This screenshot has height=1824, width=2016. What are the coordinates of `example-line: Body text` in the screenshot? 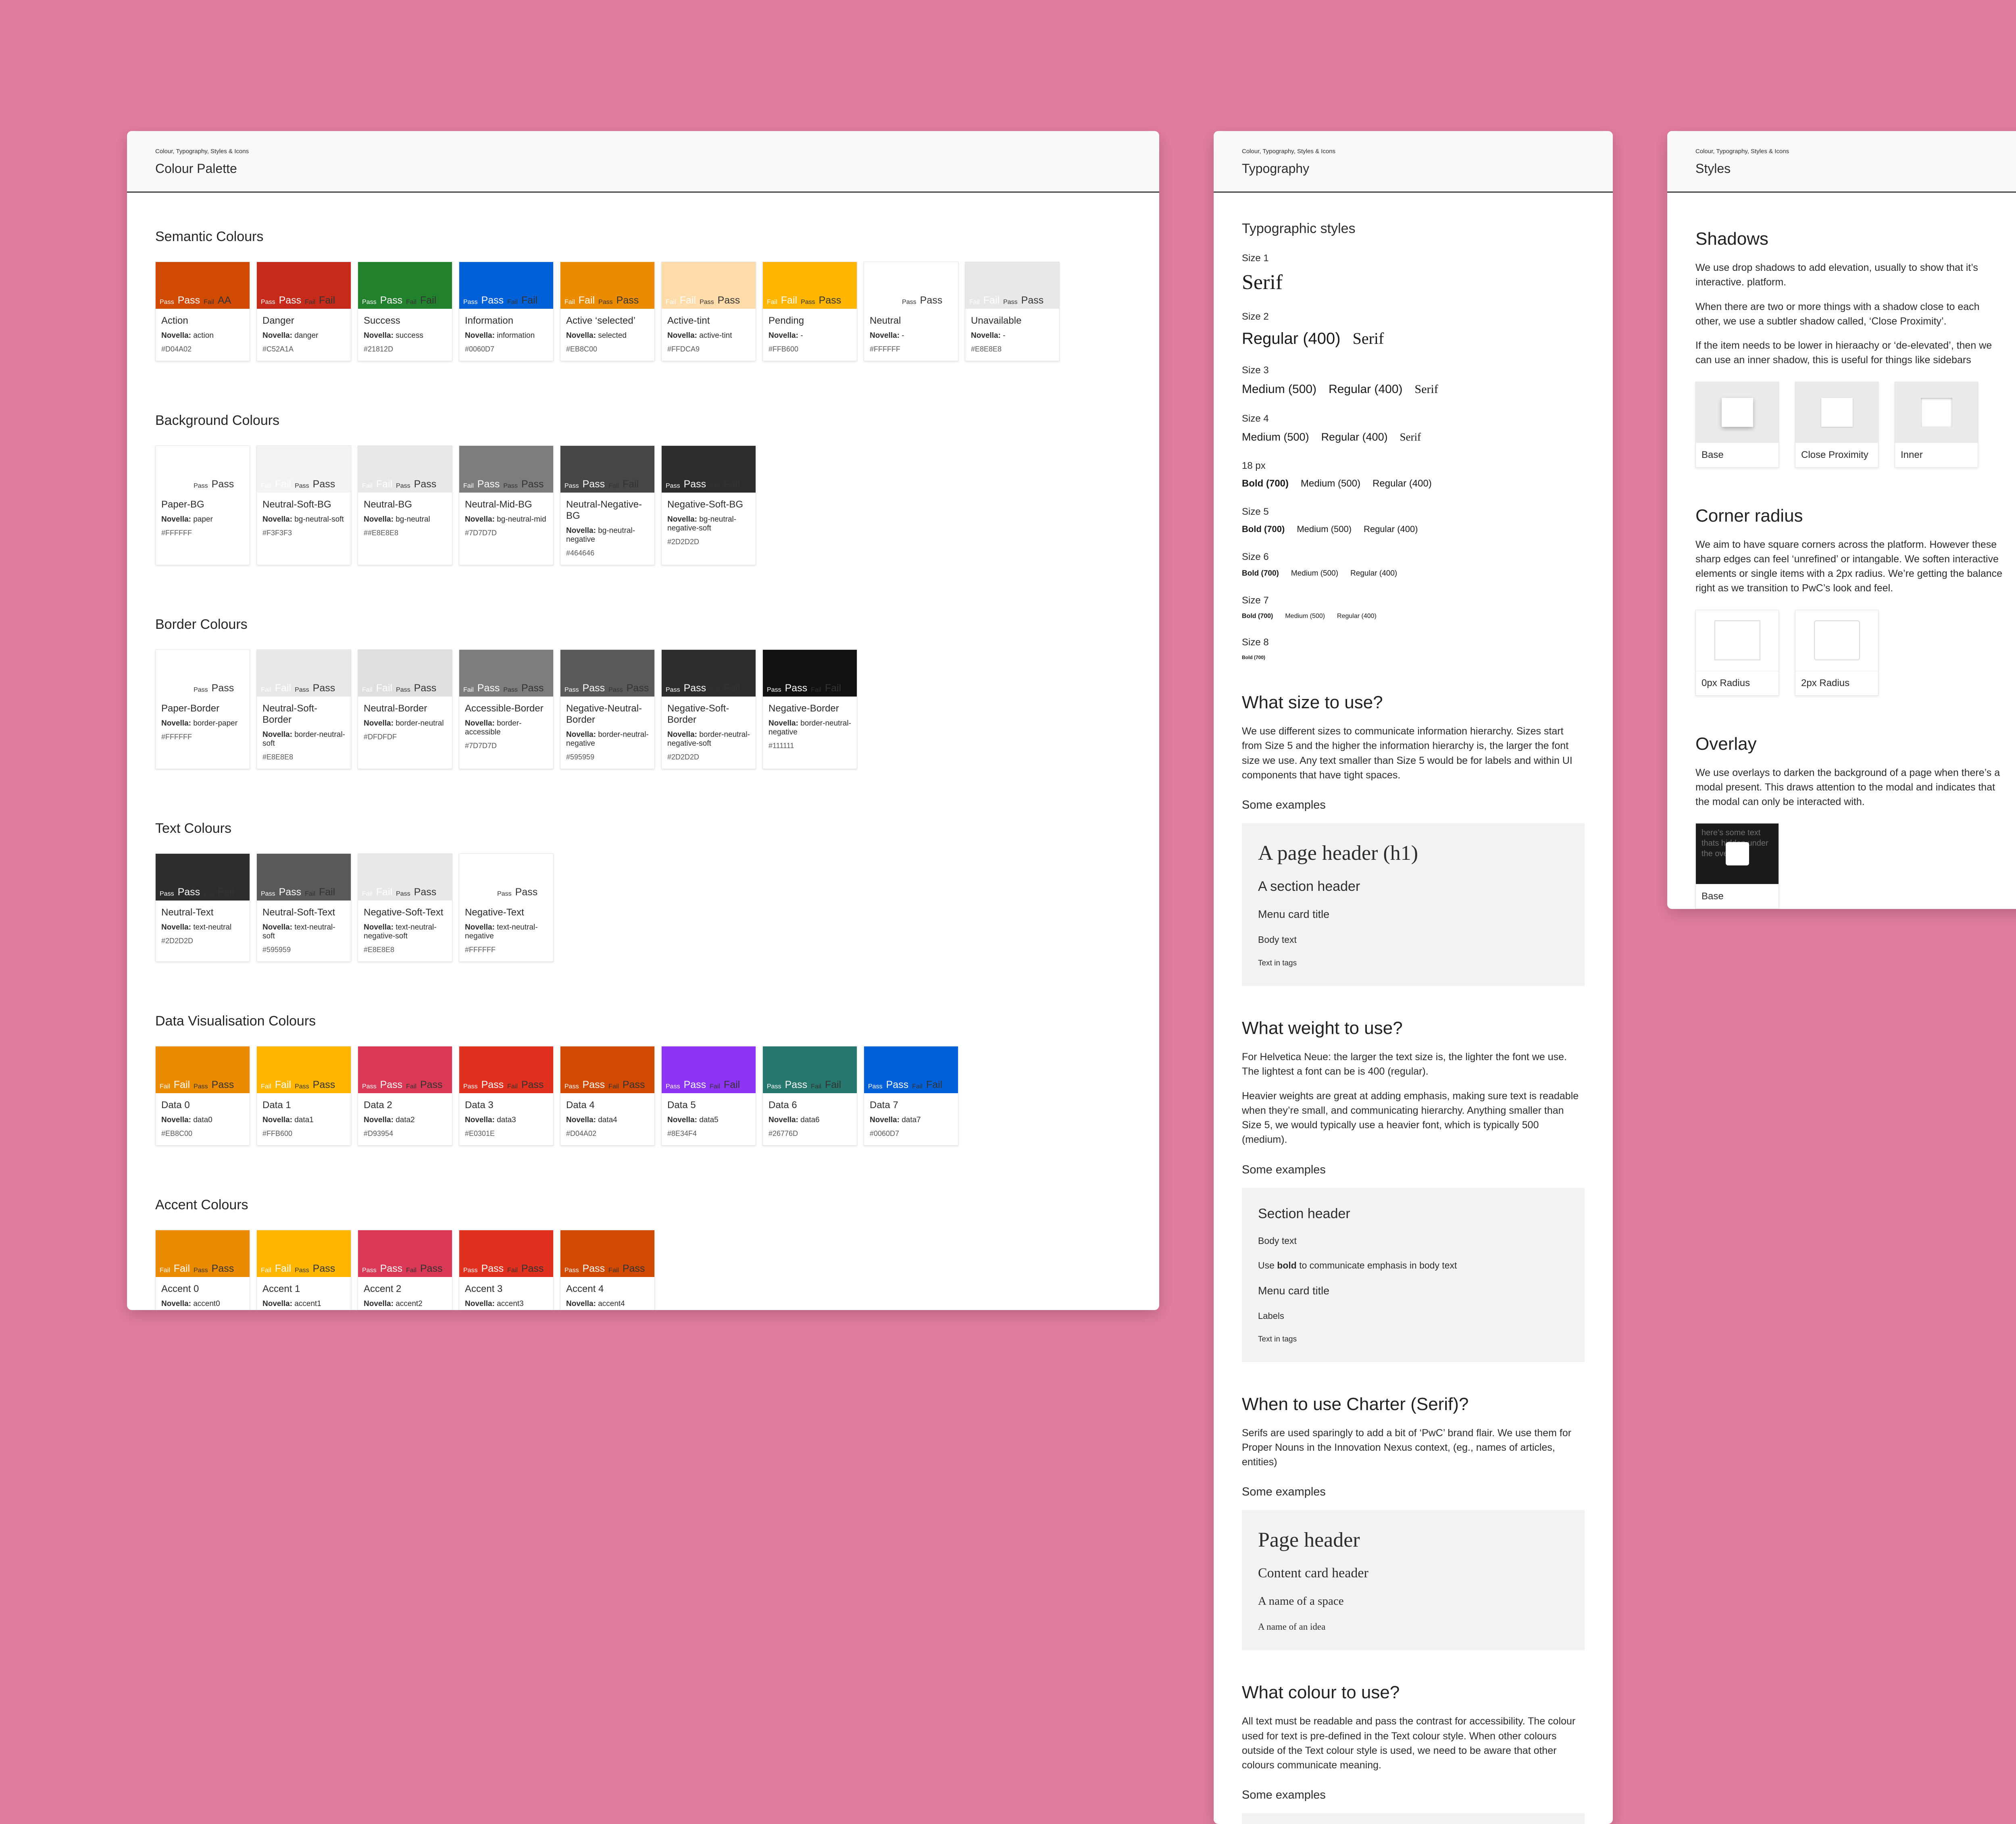 It's located at (1277, 939).